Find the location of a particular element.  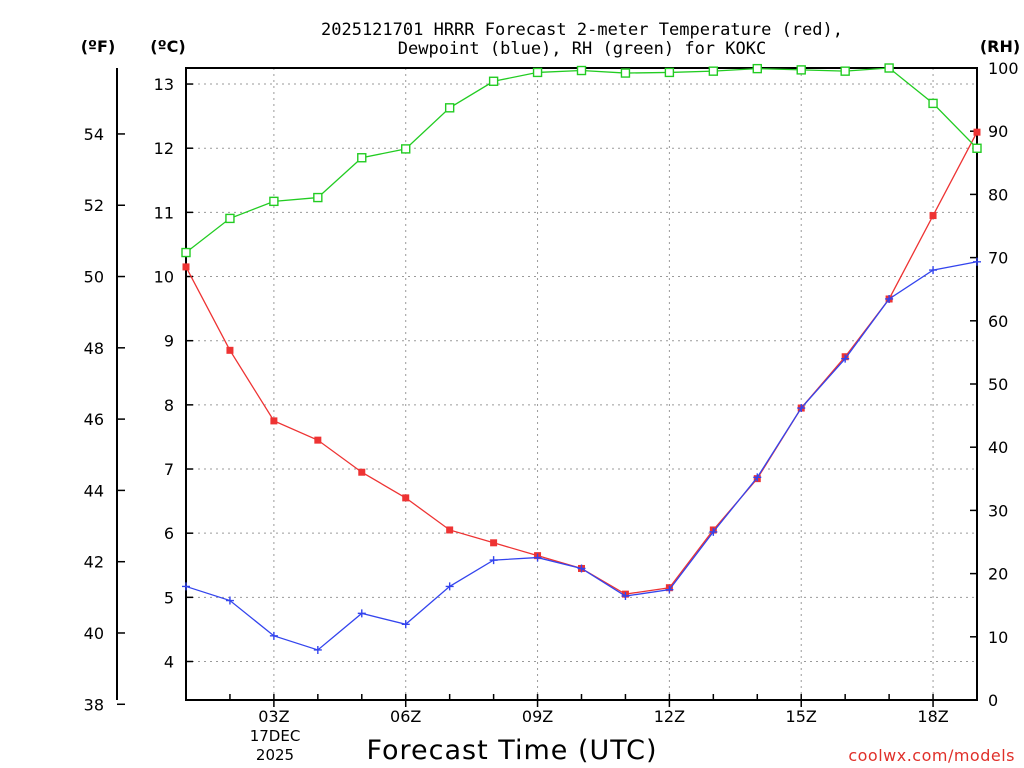

rh-tick-label: 0 is located at coordinates (993, 700).